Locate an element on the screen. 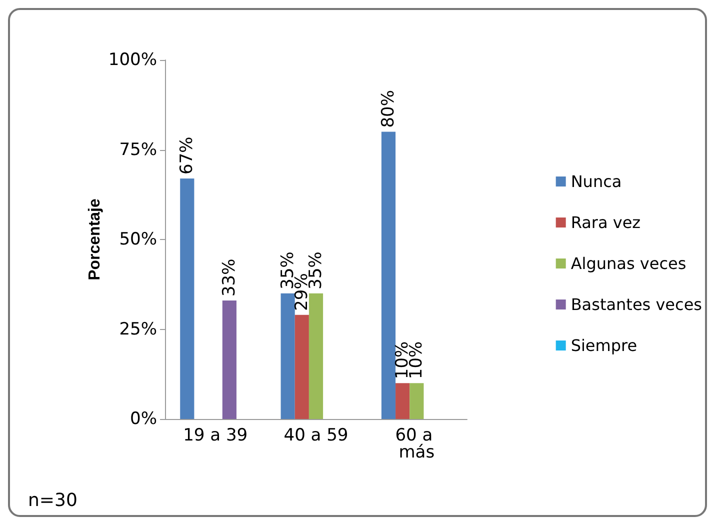 The height and width of the screenshot is (527, 717). data-label: 33% is located at coordinates (229, 277).